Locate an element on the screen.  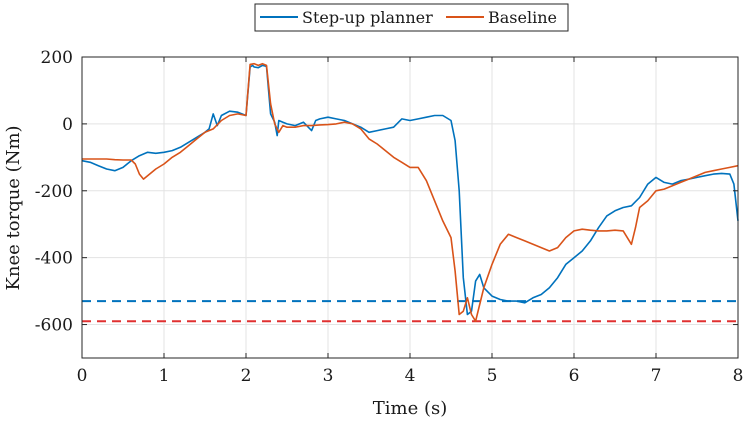
x-tick-label: 1 is located at coordinates (164, 376).